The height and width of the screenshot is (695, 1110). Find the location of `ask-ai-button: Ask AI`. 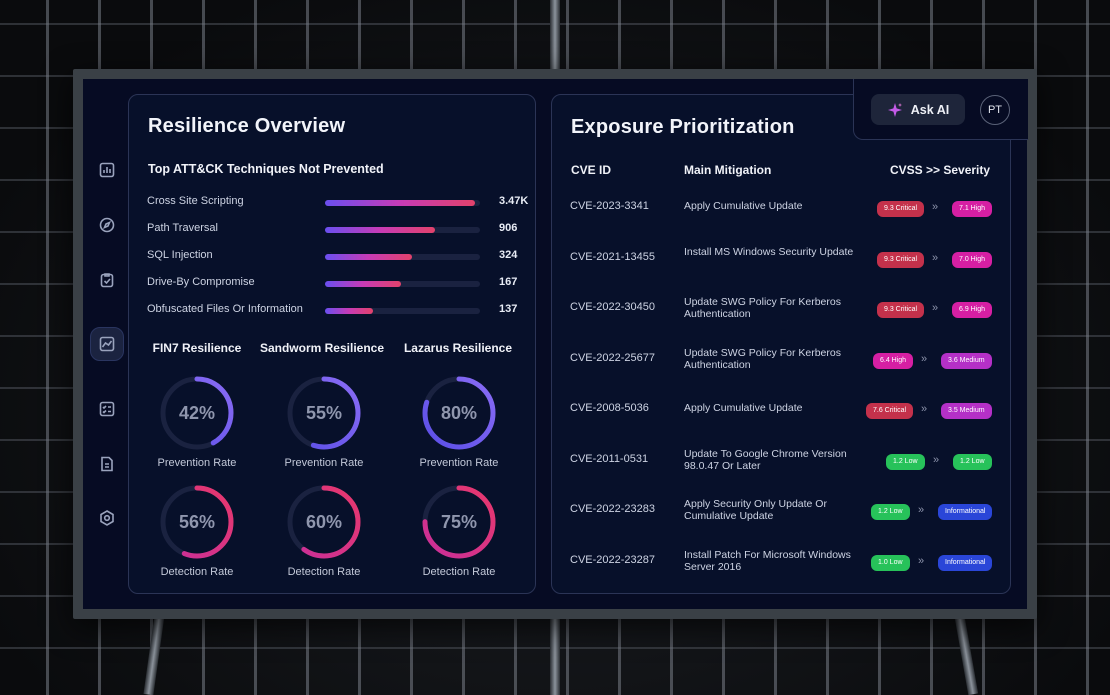

ask-ai-button: Ask AI is located at coordinates (918, 109).